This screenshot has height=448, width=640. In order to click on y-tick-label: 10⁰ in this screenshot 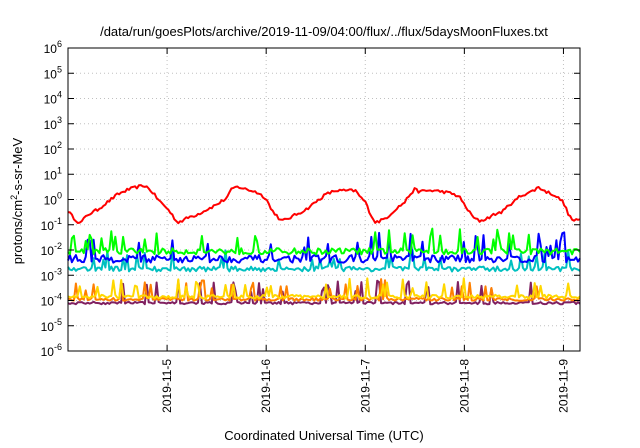, I will do `click(53, 199)`.